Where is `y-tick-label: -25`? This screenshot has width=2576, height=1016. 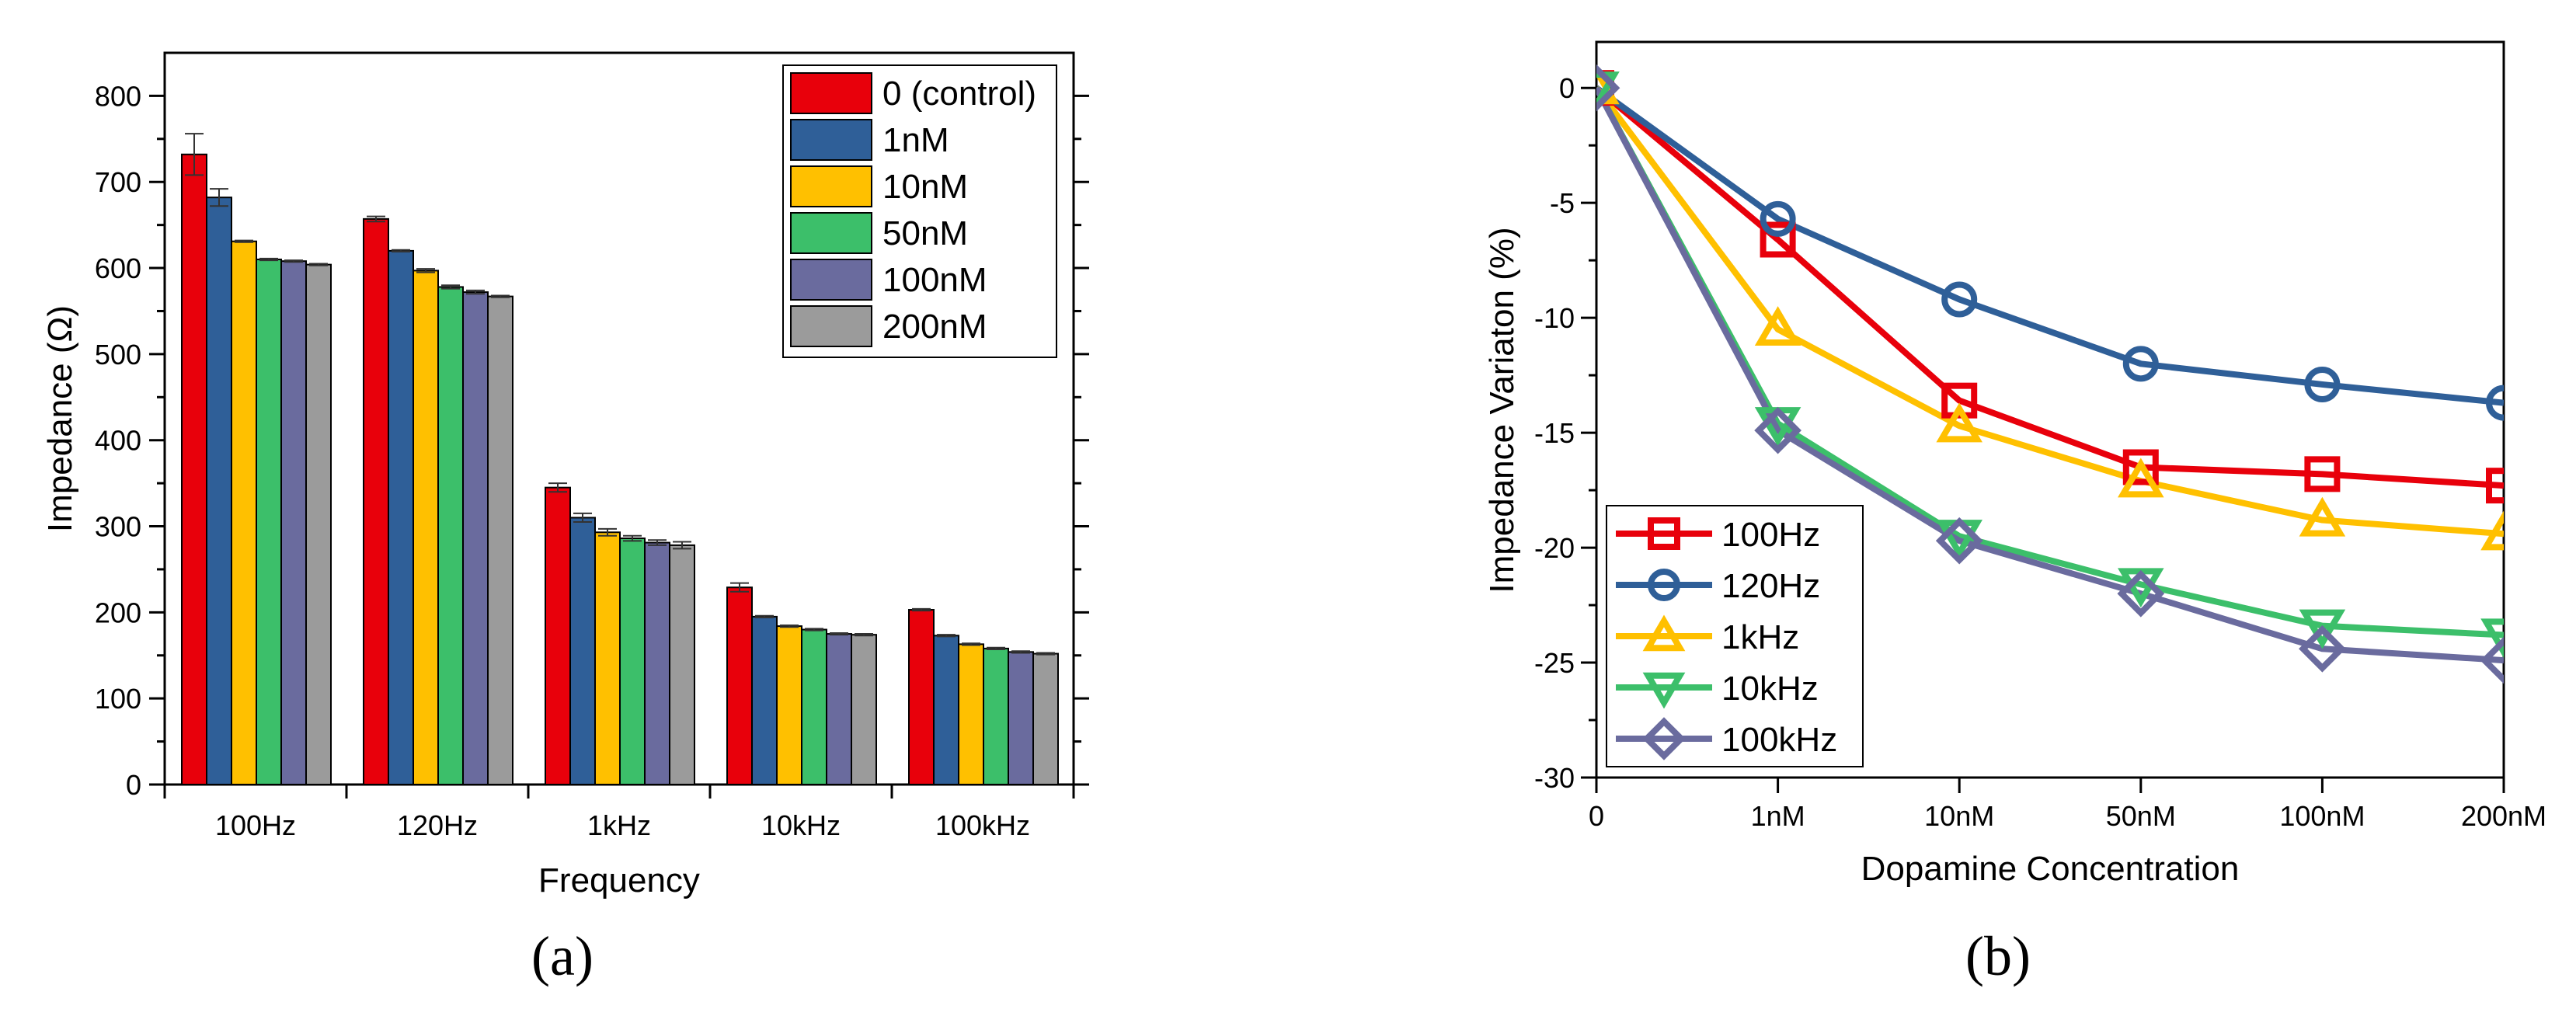
y-tick-label: -25 is located at coordinates (1554, 663).